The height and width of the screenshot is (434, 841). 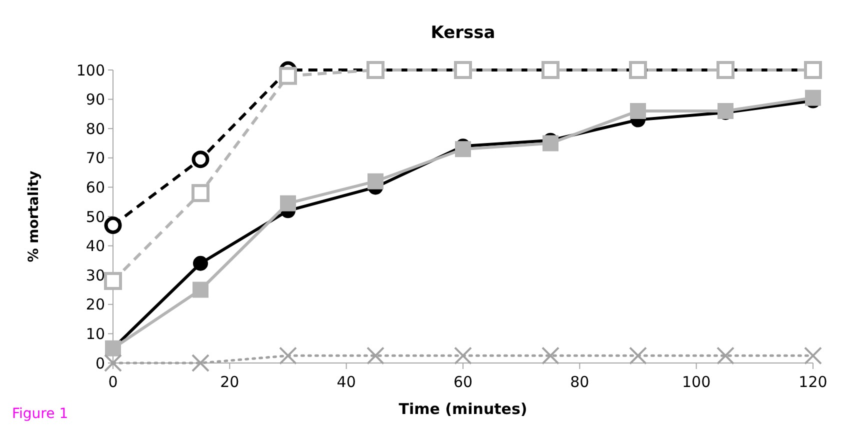 What do you see at coordinates (113, 382) in the screenshot?
I see `x-tick-label: 0` at bounding box center [113, 382].